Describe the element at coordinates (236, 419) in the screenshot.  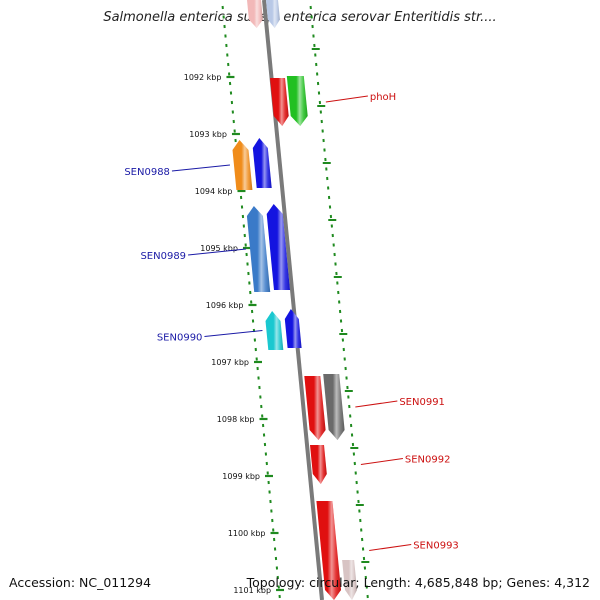
I see `tick-label: 1098 kbp` at that location.